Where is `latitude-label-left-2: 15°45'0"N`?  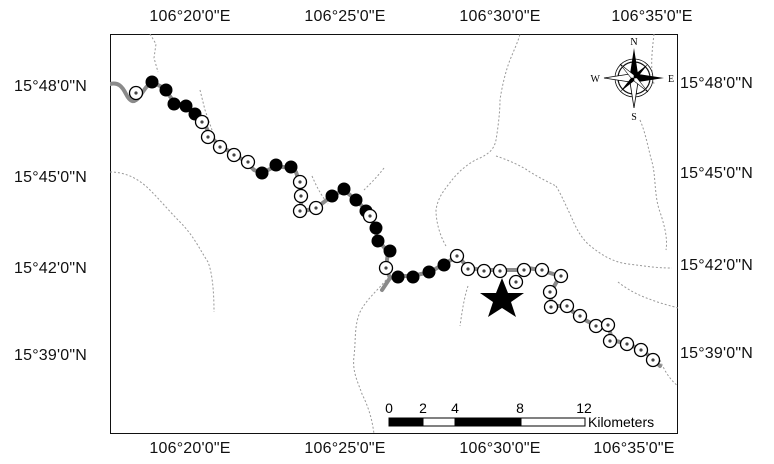
latitude-label-left-2: 15°45'0"N is located at coordinates (50, 177).